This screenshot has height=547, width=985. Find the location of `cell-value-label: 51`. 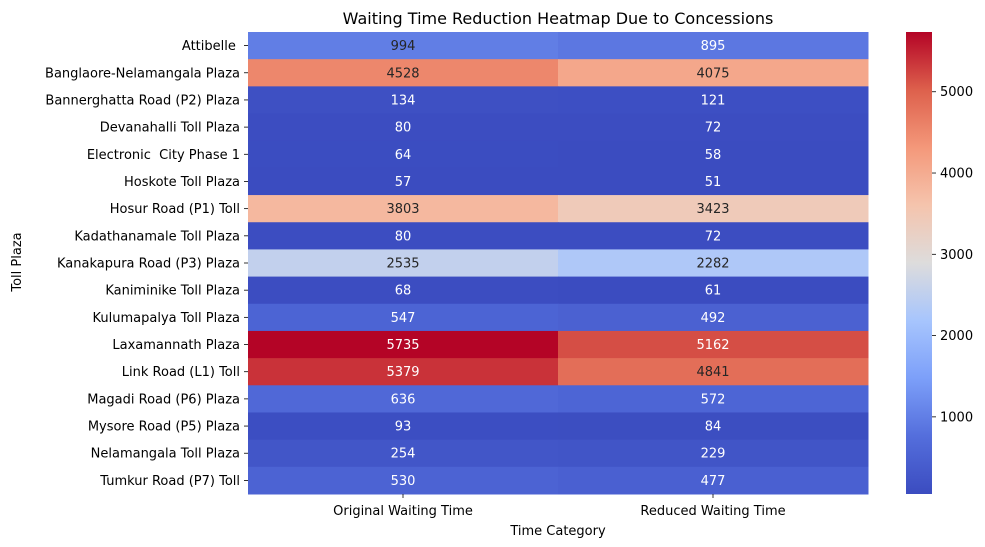

cell-value-label: 51 is located at coordinates (713, 182).